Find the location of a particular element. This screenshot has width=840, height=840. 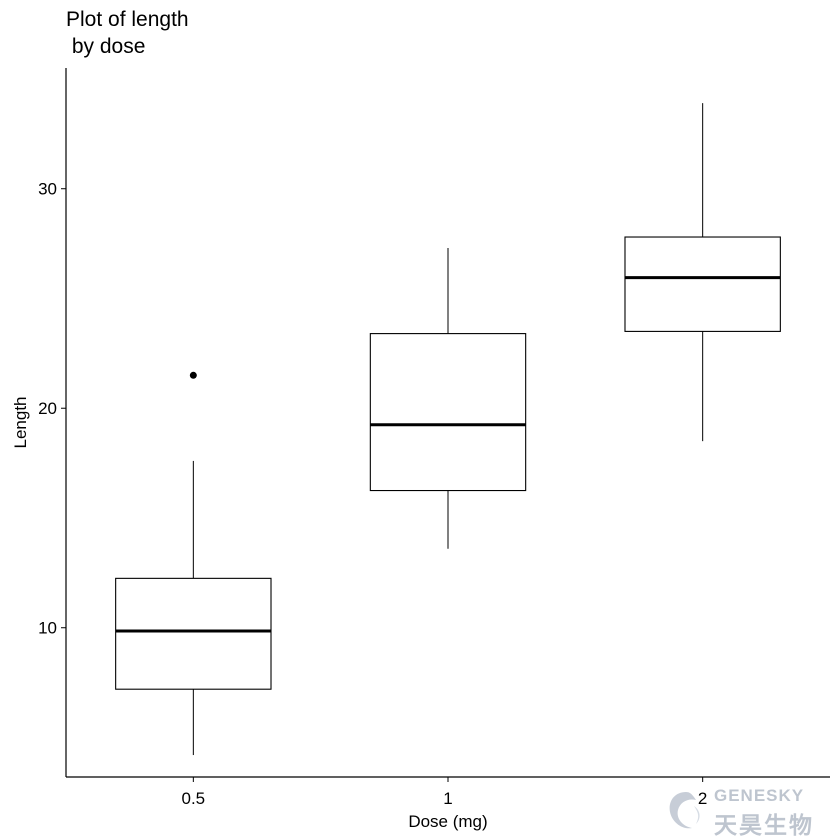

x-tick-label: 1 is located at coordinates (447, 798).